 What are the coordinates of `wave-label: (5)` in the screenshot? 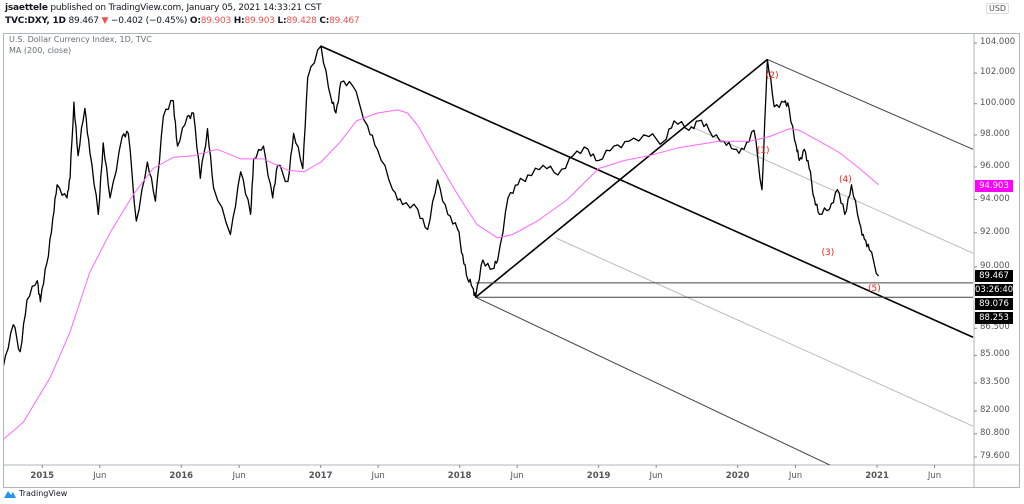 It's located at (874, 289).